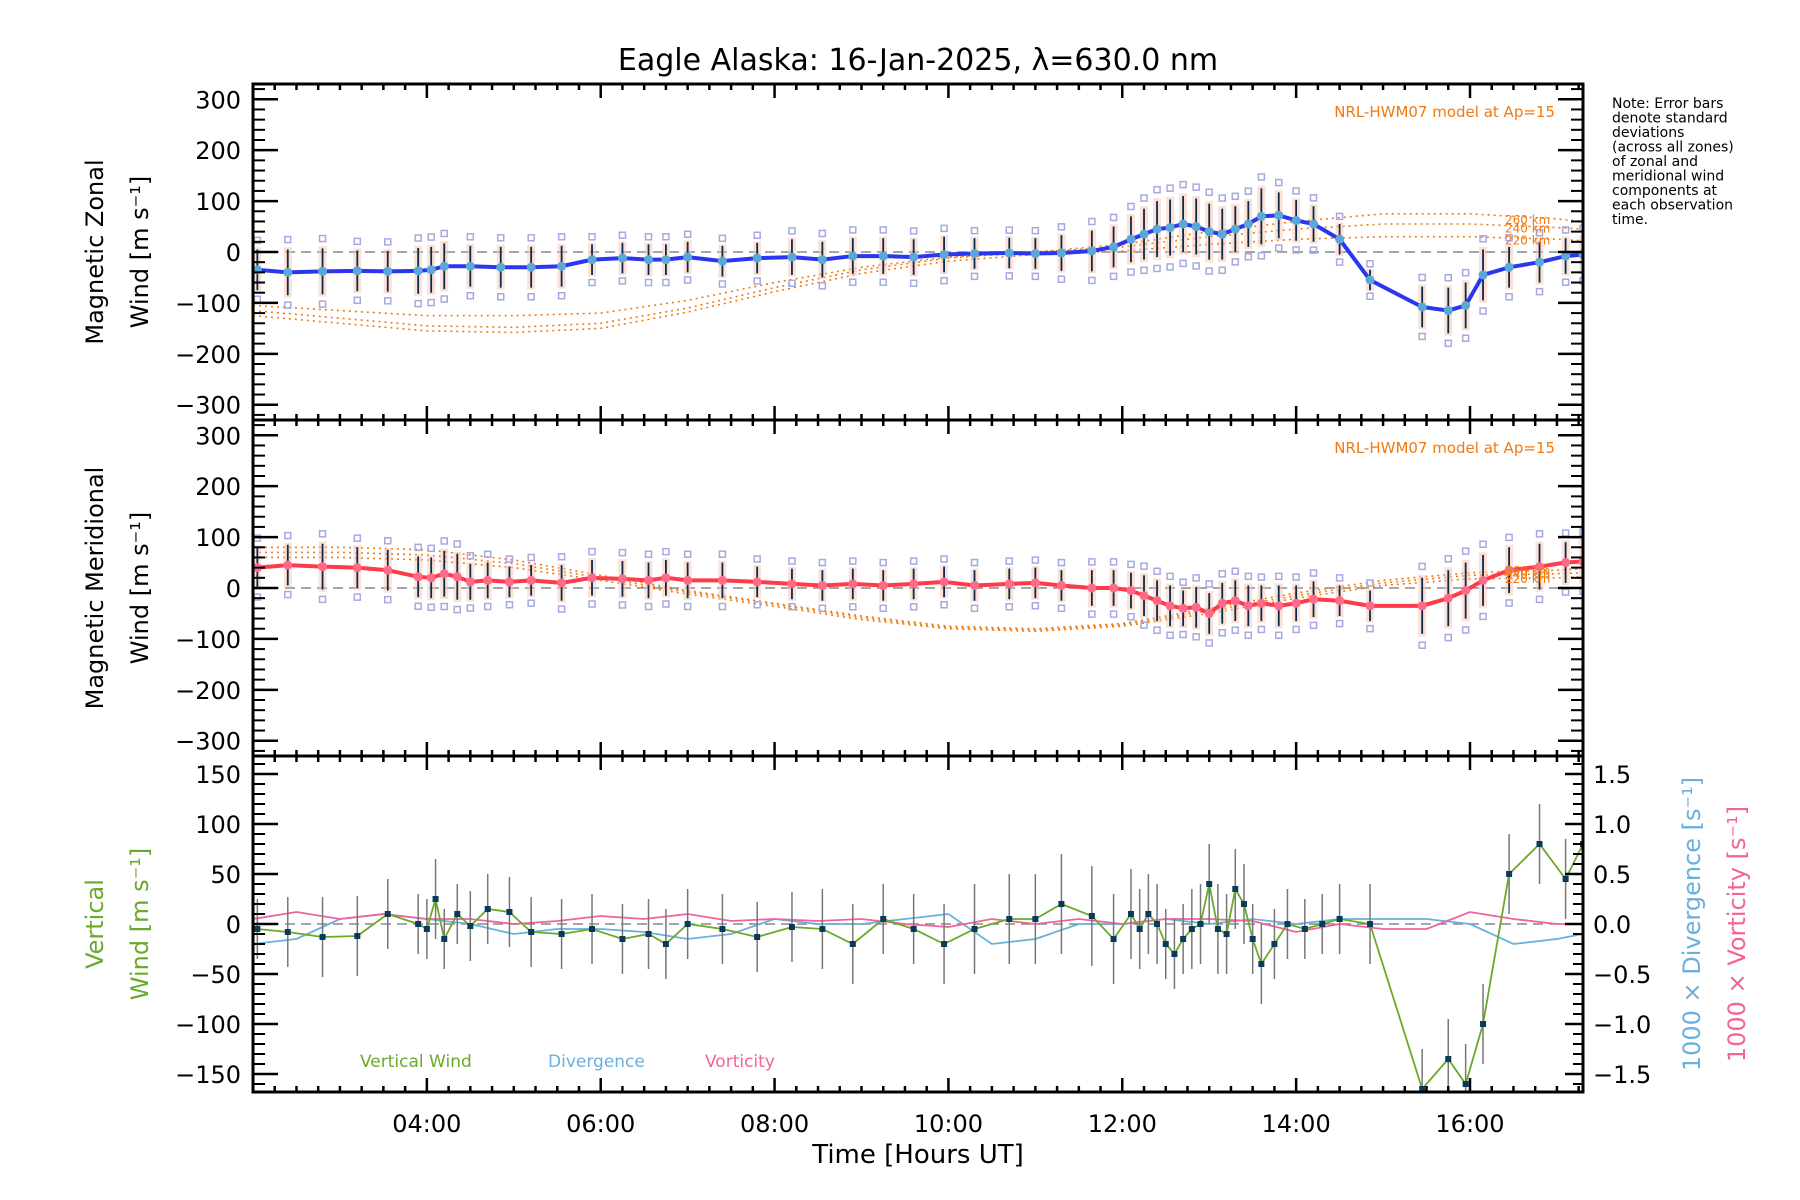  I want to click on model-line-240km, so click(918, 591).